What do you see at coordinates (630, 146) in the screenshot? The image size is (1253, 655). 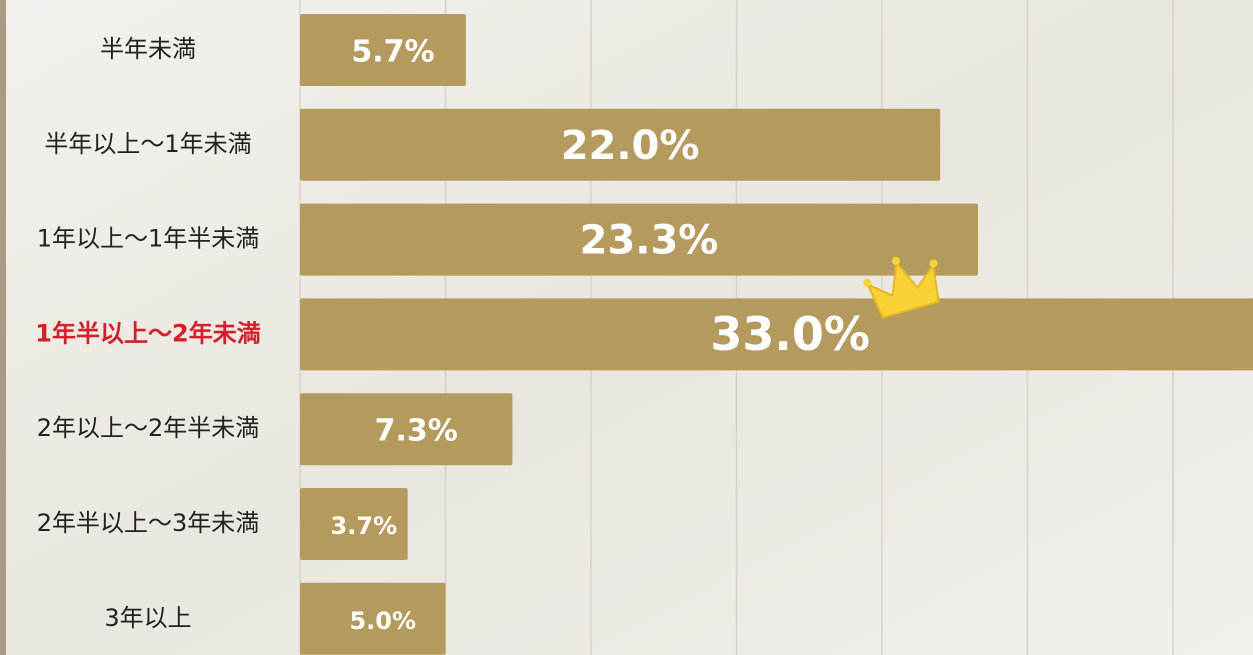 I see `value-label: 22.0%` at bounding box center [630, 146].